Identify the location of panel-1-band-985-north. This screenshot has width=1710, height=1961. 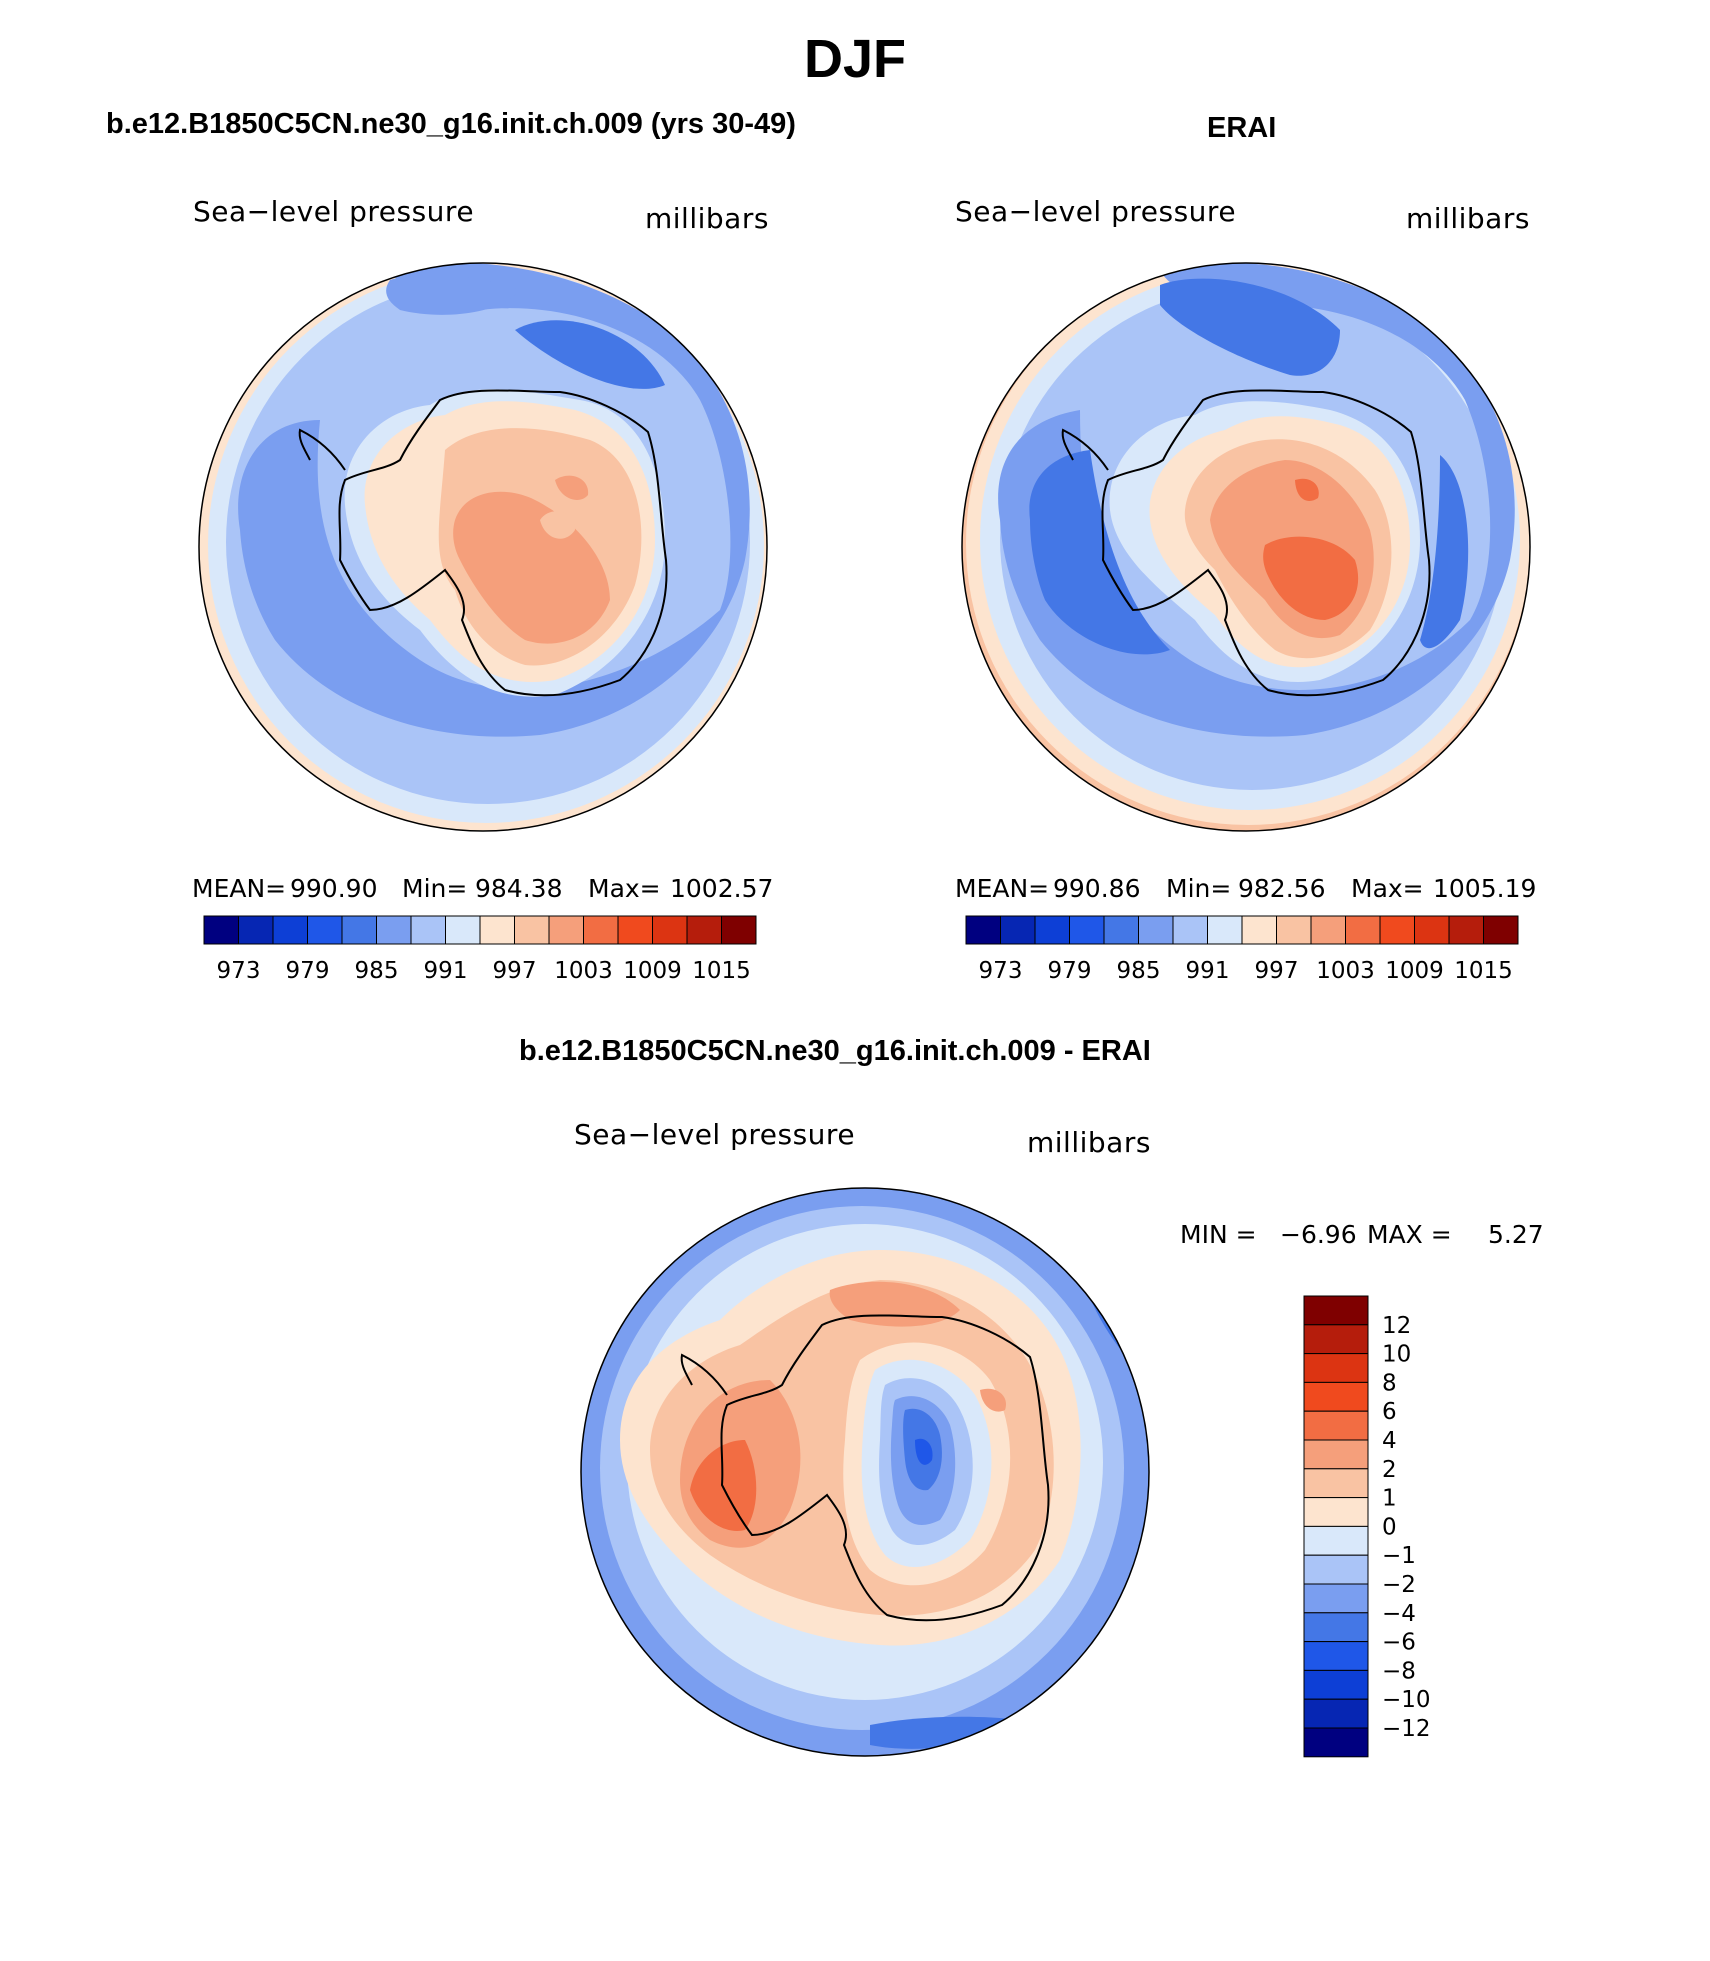
(453, 294).